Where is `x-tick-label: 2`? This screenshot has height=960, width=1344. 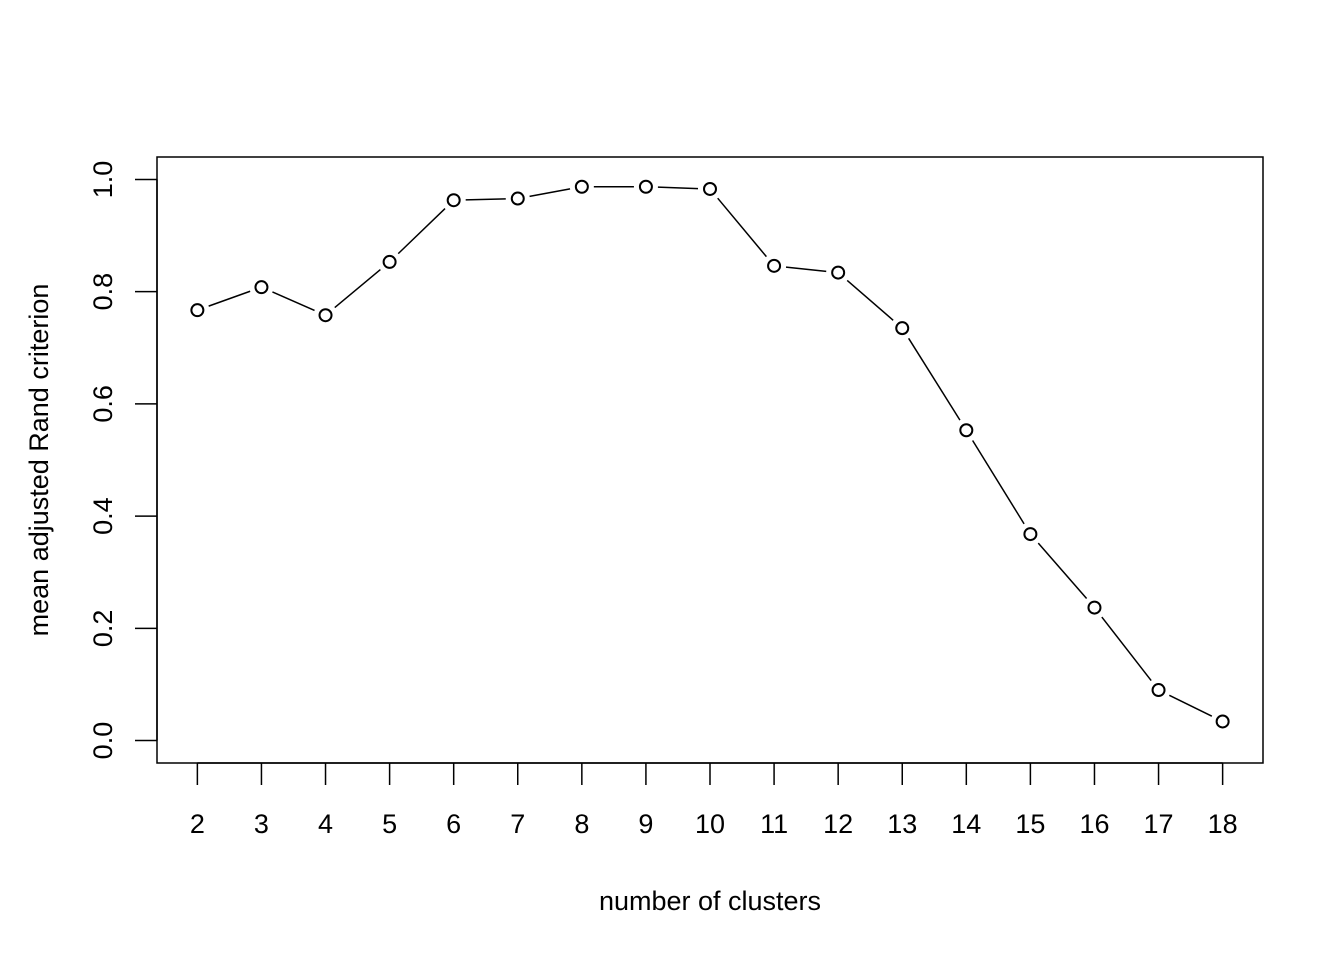
x-tick-label: 2 is located at coordinates (197, 824).